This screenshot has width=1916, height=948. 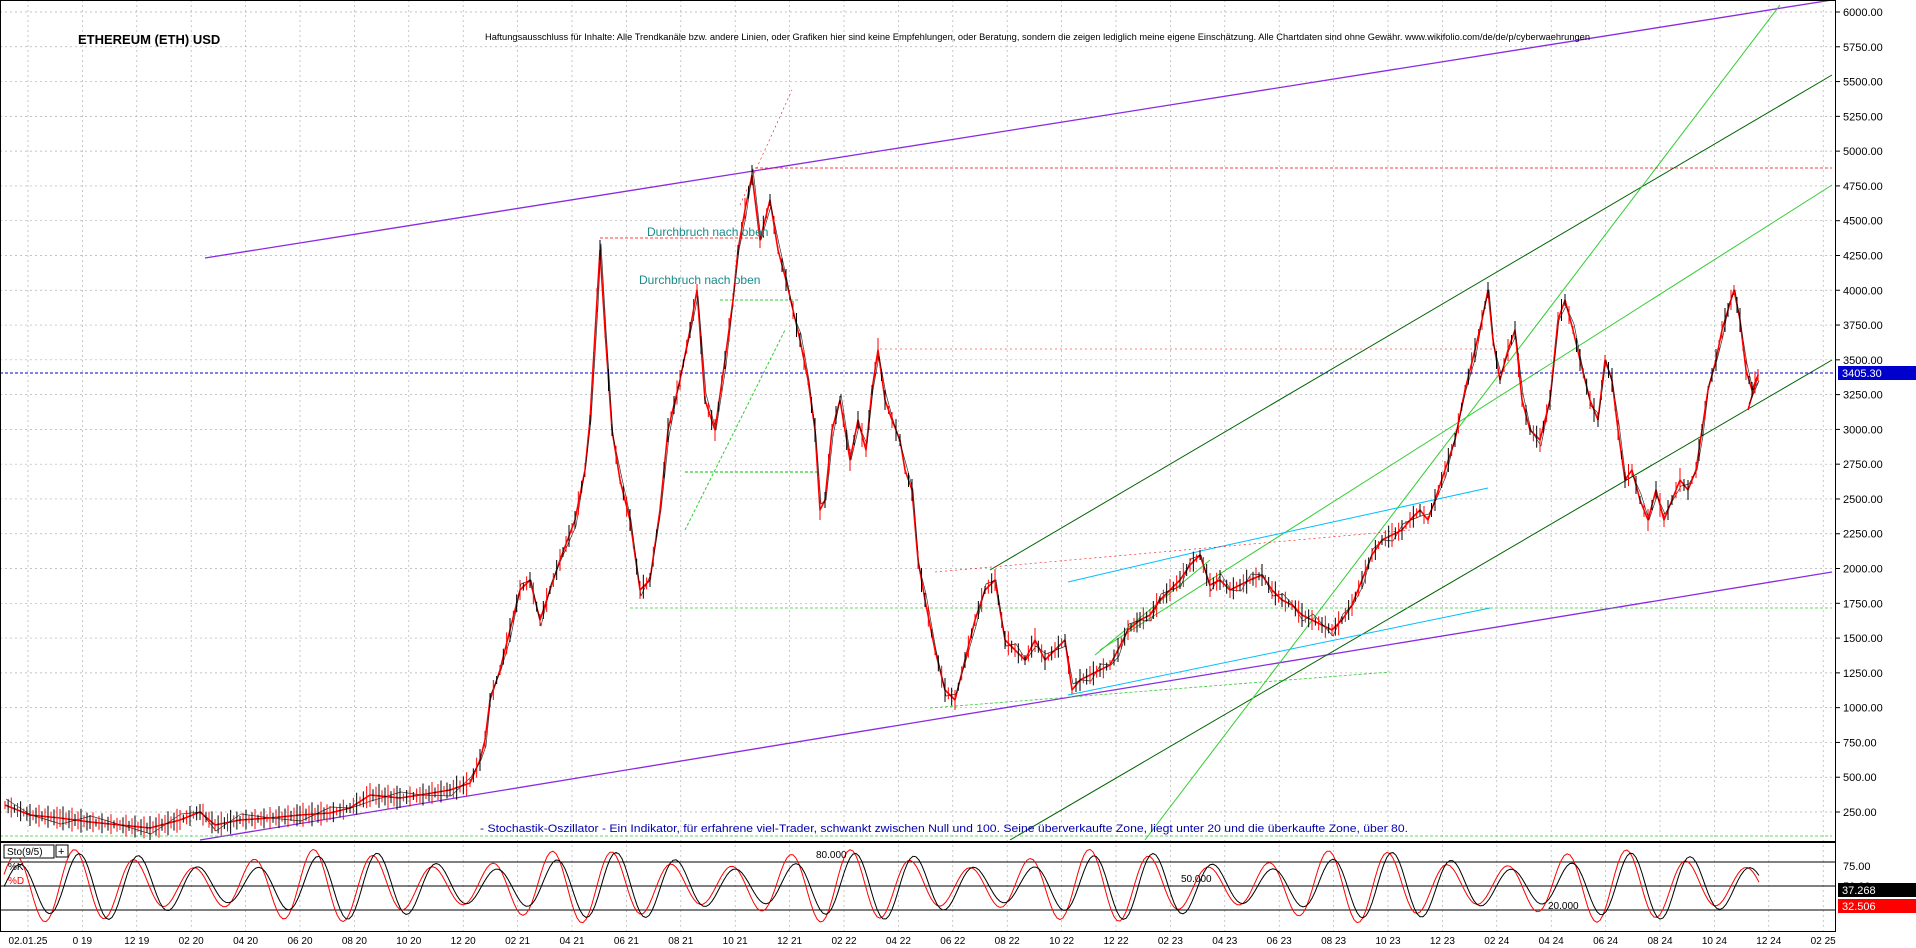 What do you see at coordinates (83, 941) in the screenshot?
I see `x-tick-label: 0 19` at bounding box center [83, 941].